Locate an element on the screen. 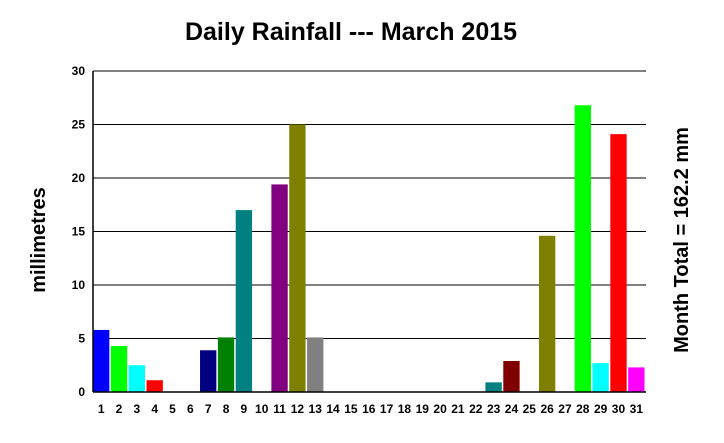 The width and height of the screenshot is (724, 443). y-tick-label: 20 is located at coordinates (79, 178).